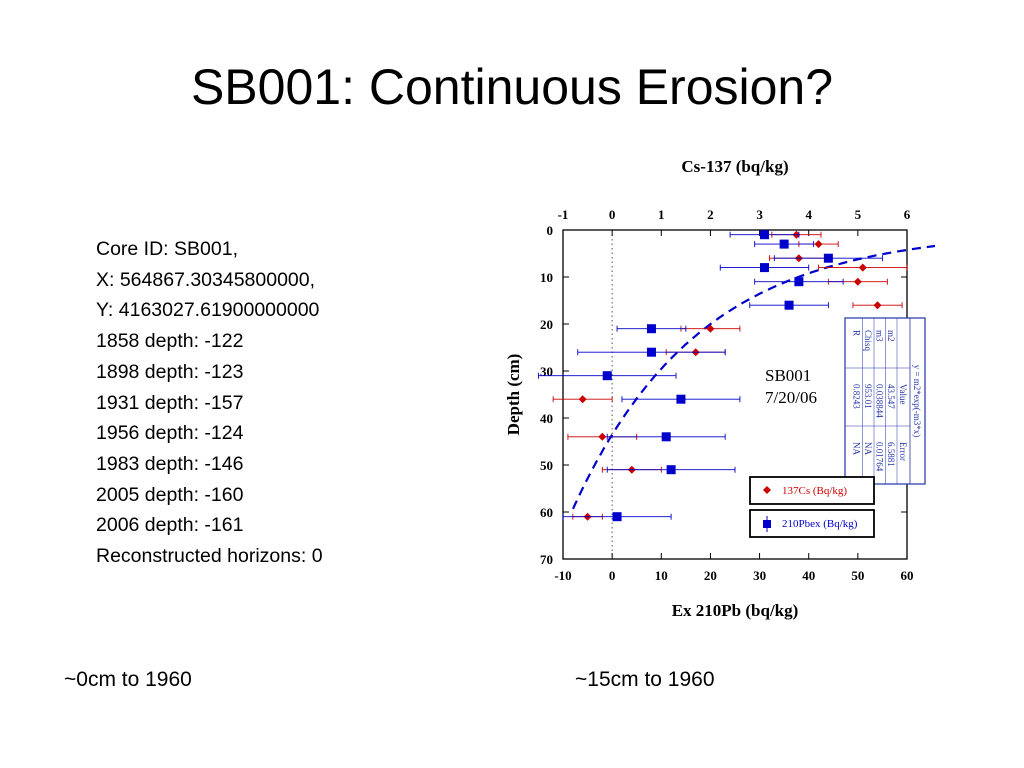  Describe the element at coordinates (170, 525) in the screenshot. I see `info-line: 2006 depth: -161` at that location.